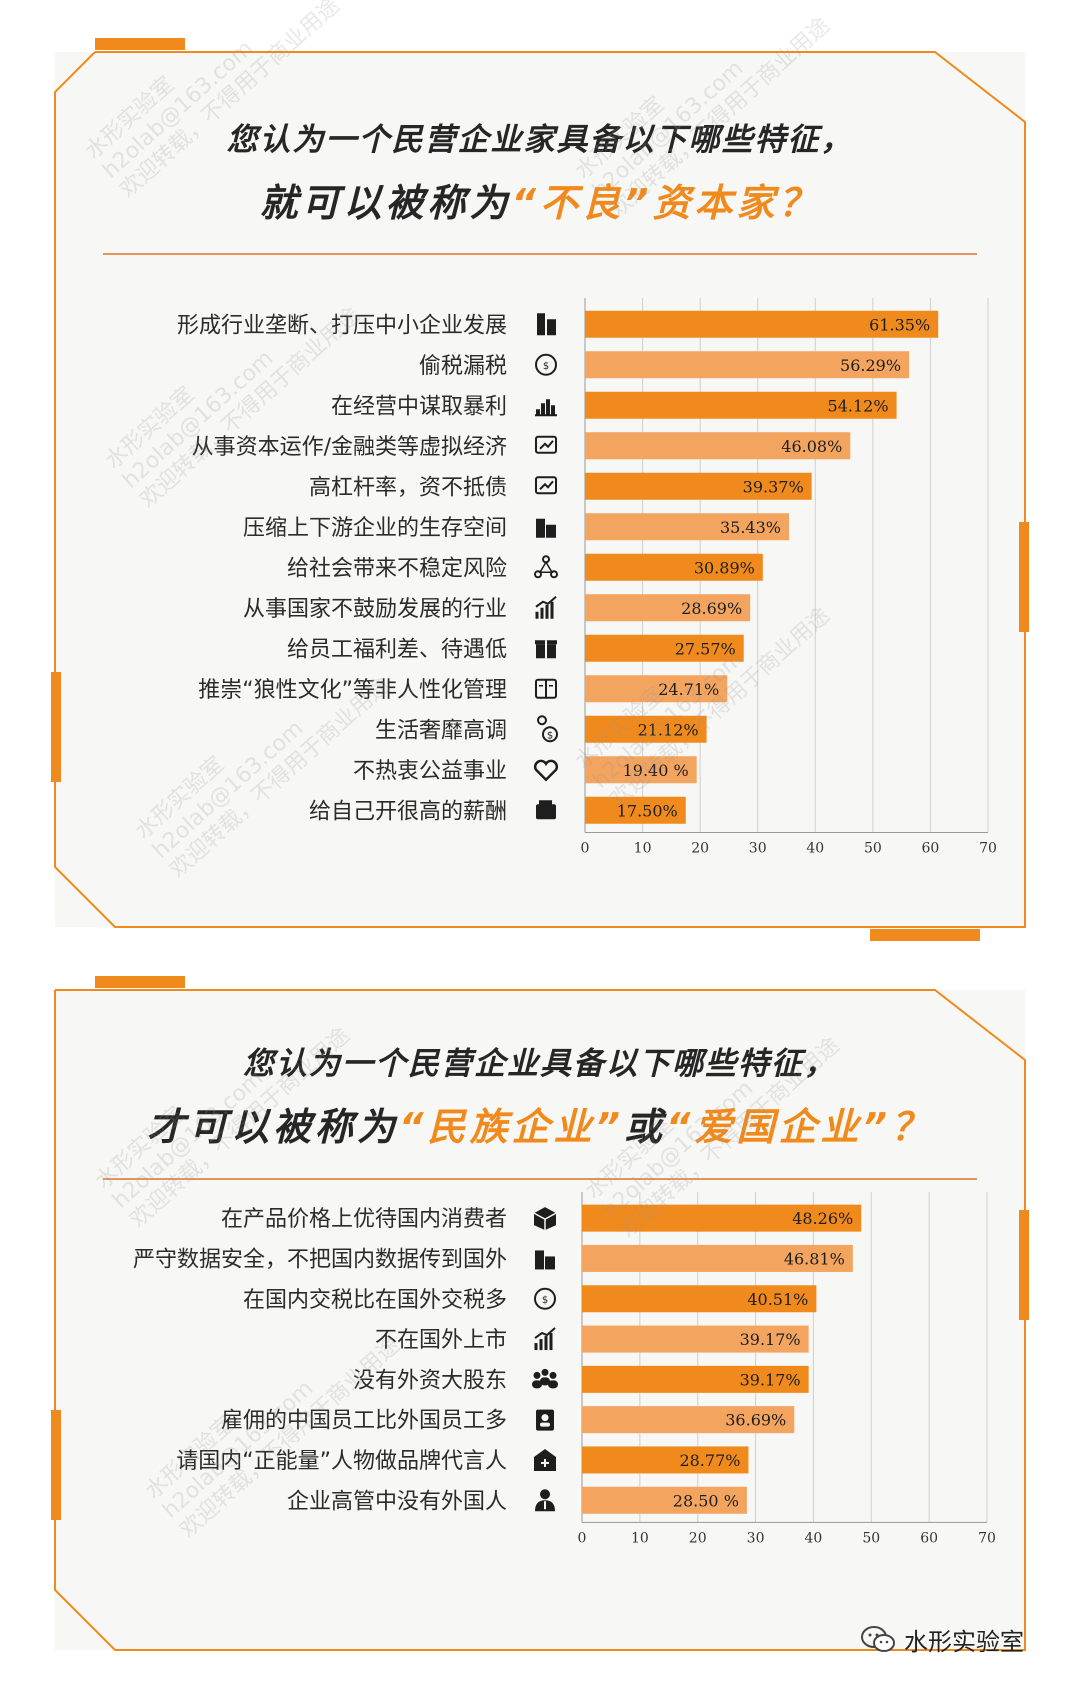 The height and width of the screenshot is (1692, 1080). What do you see at coordinates (546, 444) in the screenshot?
I see `trend-icon` at bounding box center [546, 444].